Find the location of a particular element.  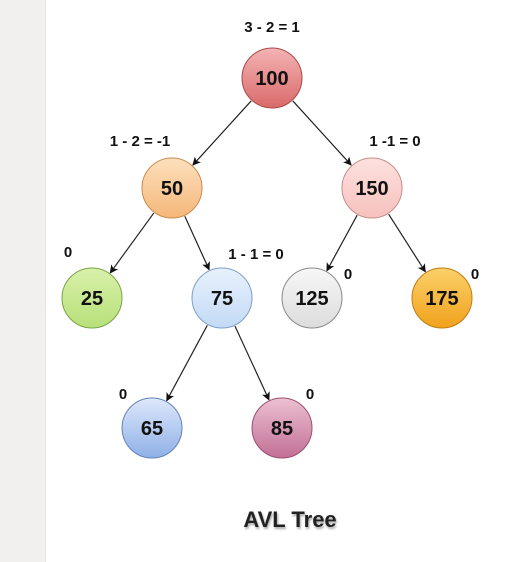

node-value-100: 100 is located at coordinates (271, 79).